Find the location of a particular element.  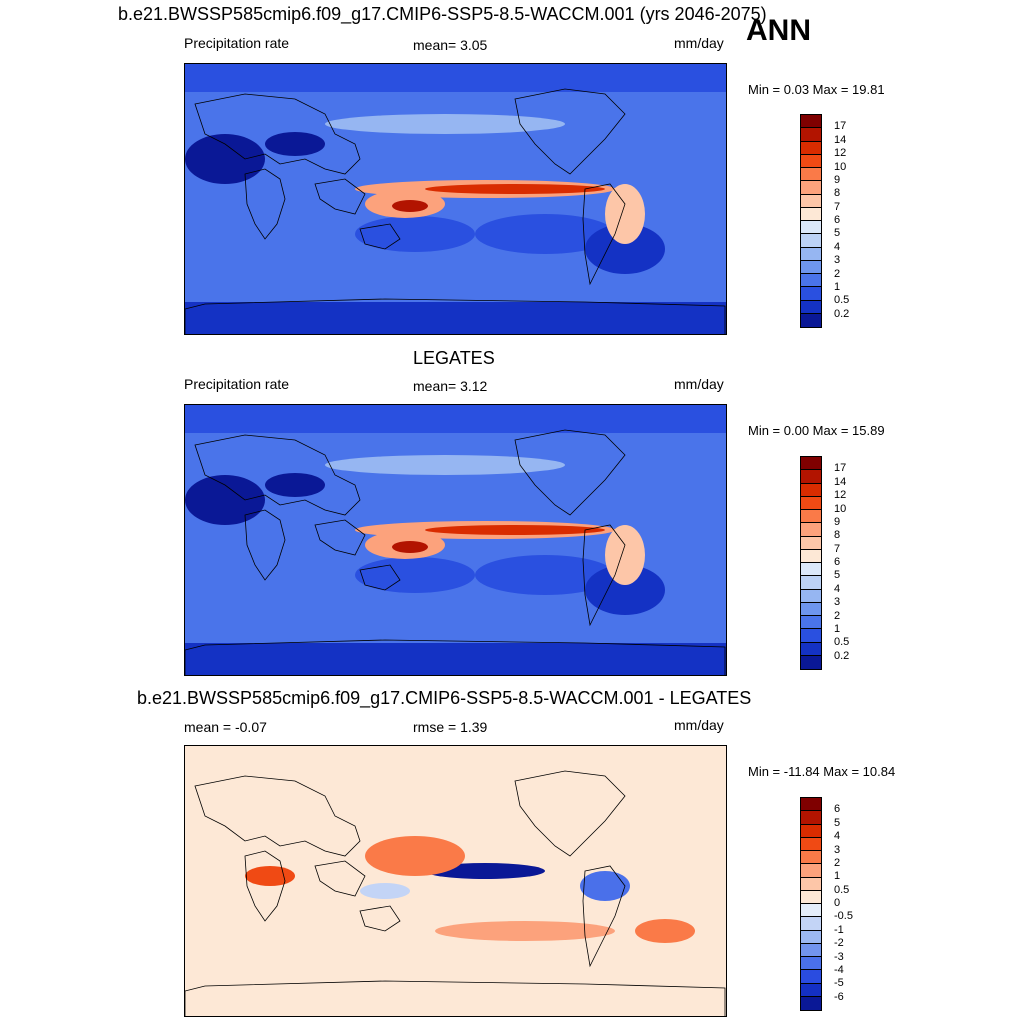

colorbar-tick-label: 0 is located at coordinates (837, 903).